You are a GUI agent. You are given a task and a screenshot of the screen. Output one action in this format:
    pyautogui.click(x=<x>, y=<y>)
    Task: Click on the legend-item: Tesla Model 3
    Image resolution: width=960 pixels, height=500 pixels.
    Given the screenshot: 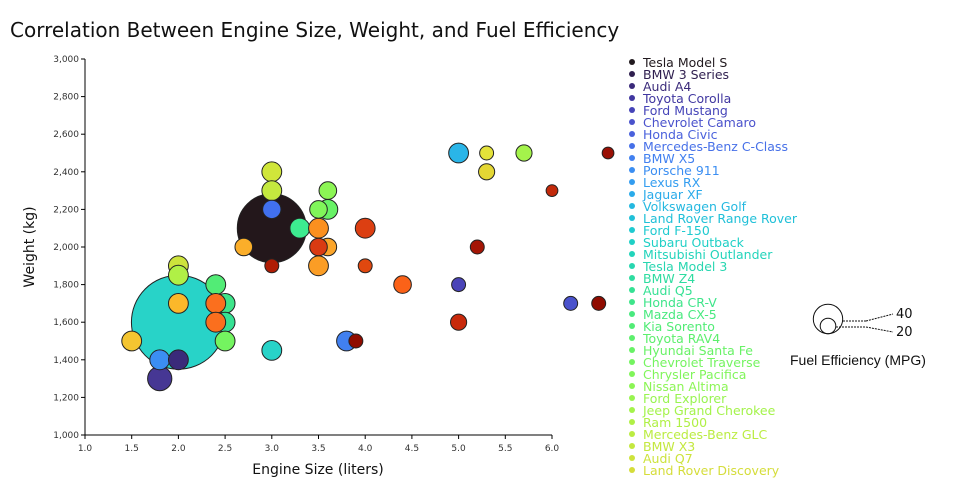 What is the action you would take?
    pyautogui.click(x=678, y=266)
    